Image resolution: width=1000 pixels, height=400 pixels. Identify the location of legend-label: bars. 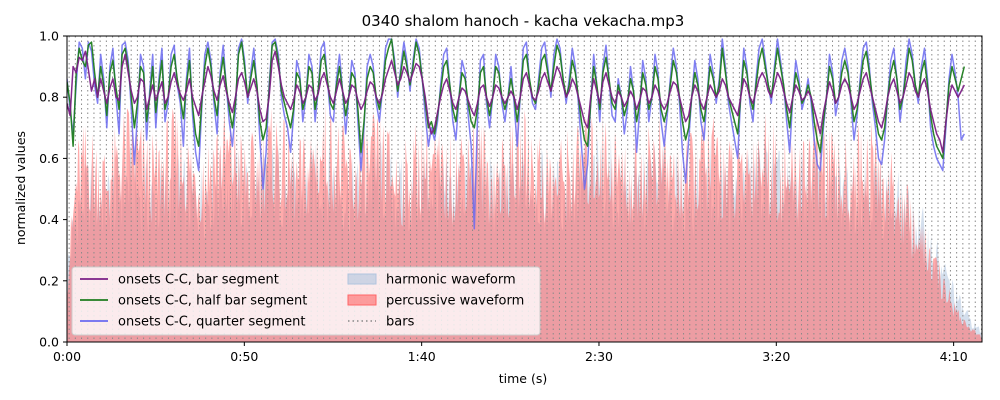
(400, 322).